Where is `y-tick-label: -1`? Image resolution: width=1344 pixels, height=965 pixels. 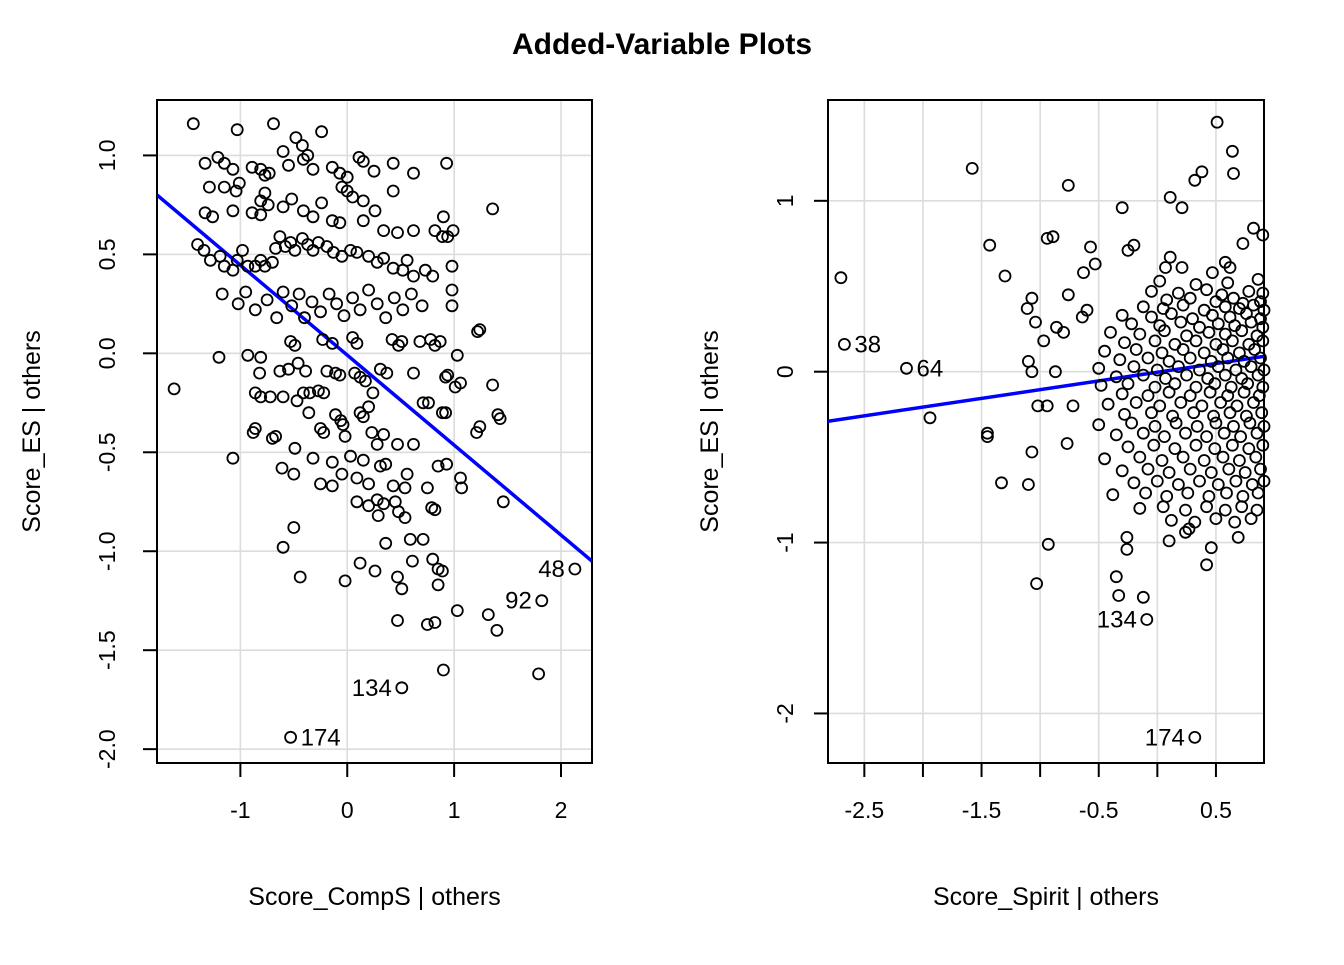 y-tick-label: -1 is located at coordinates (785, 542).